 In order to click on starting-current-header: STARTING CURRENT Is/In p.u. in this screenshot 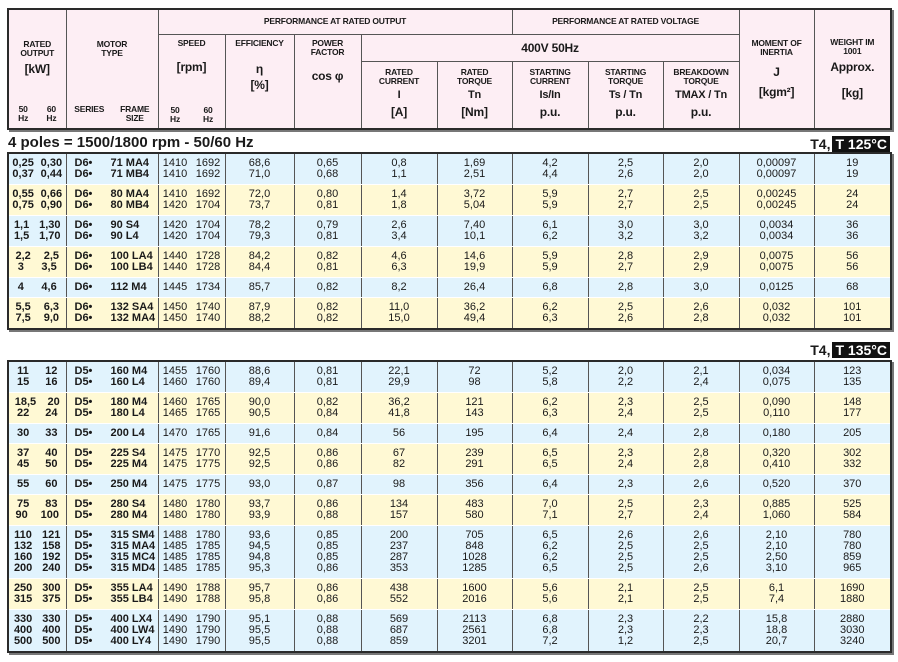, I will do `click(550, 95)`.